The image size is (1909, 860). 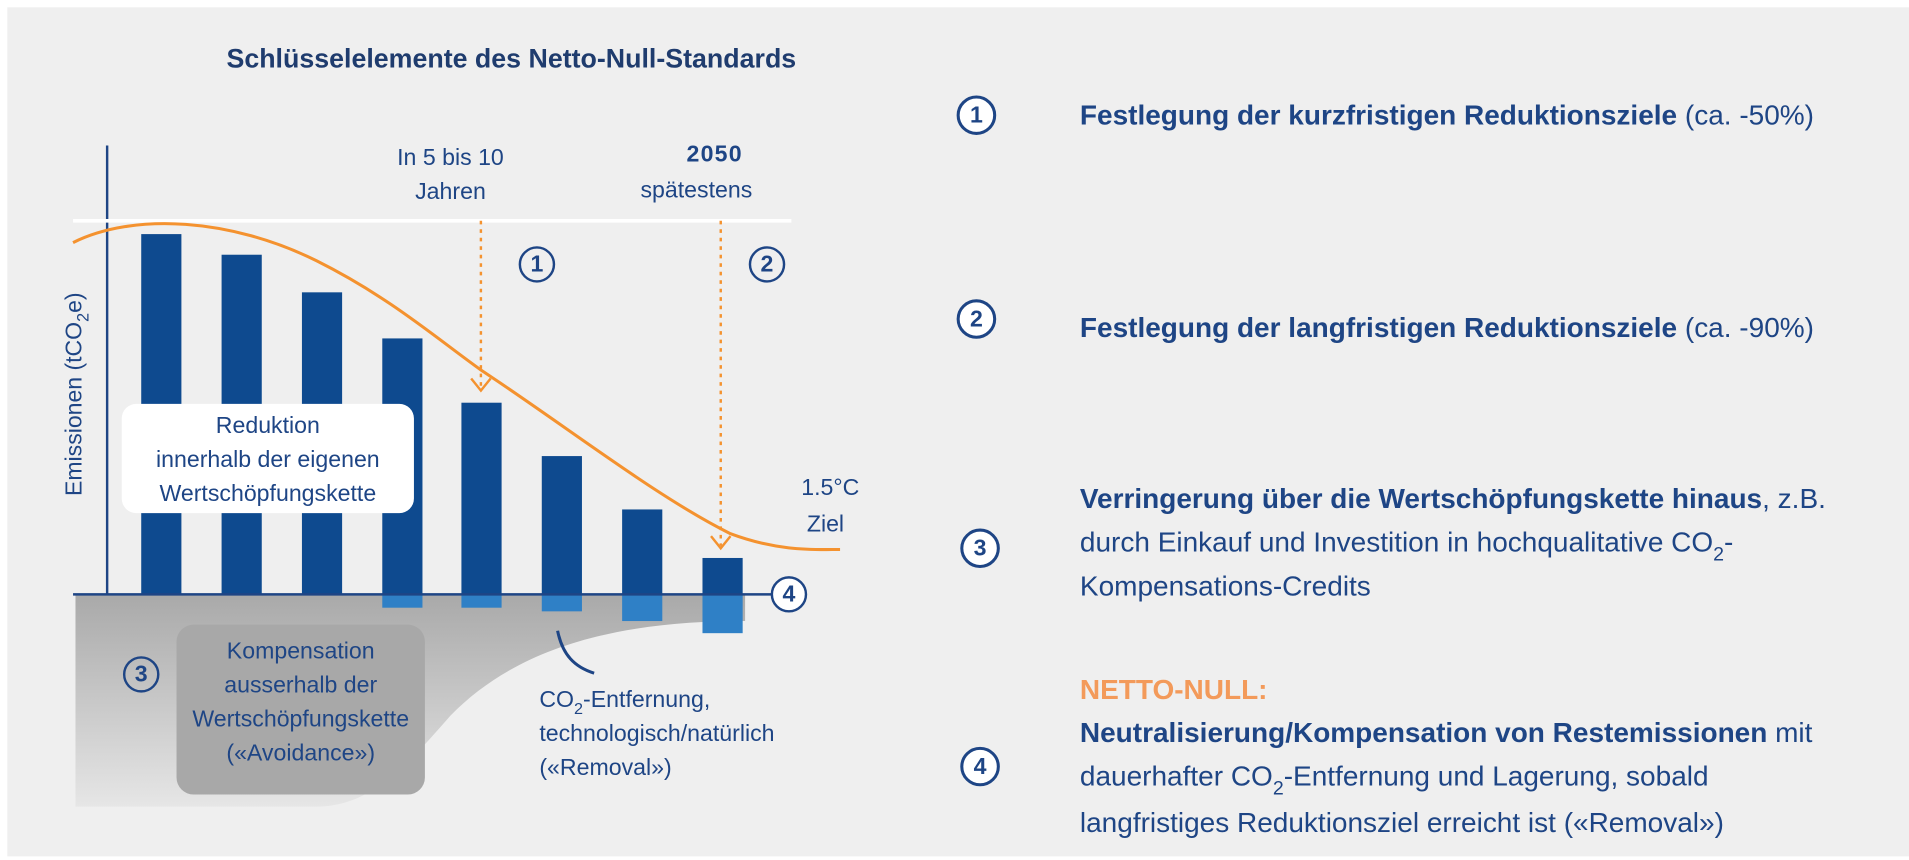 What do you see at coordinates (1176, 776) in the screenshot?
I see `text: dauerhafter CO` at bounding box center [1176, 776].